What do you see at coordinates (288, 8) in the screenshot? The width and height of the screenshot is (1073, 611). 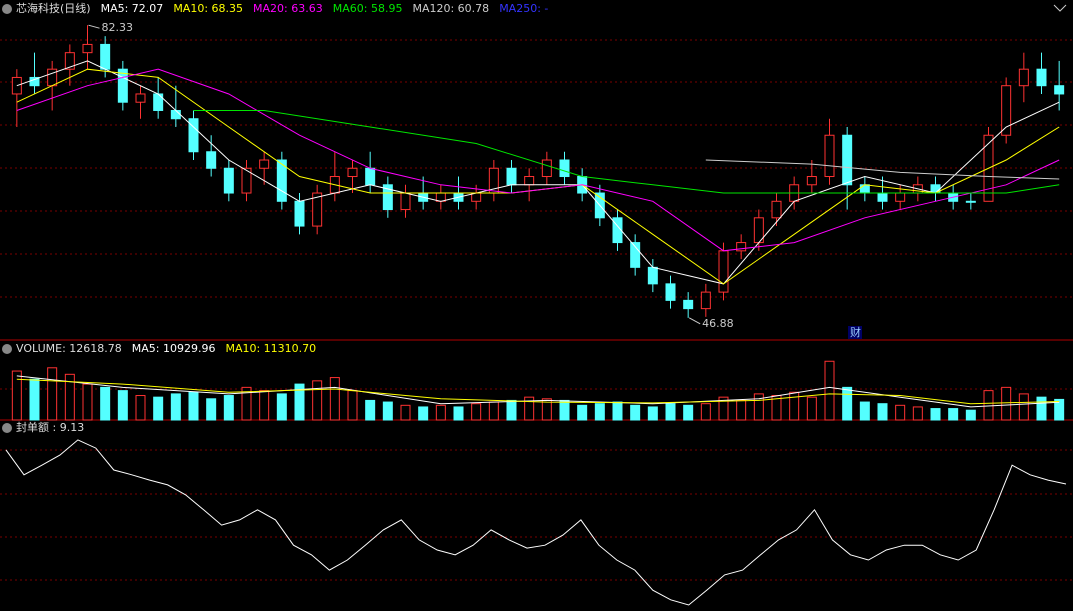 I see `legend-entry: MA20: 63.63` at bounding box center [288, 8].